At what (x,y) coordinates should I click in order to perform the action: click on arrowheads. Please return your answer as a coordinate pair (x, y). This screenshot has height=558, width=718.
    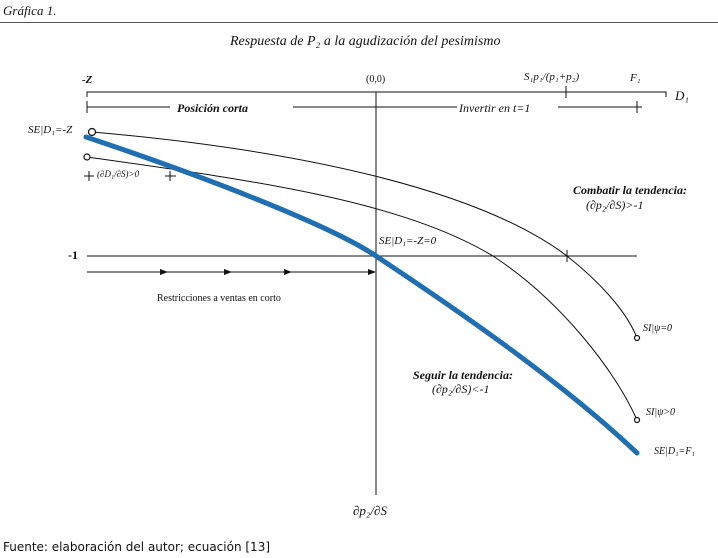
    Looking at the image, I should click on (268, 272).